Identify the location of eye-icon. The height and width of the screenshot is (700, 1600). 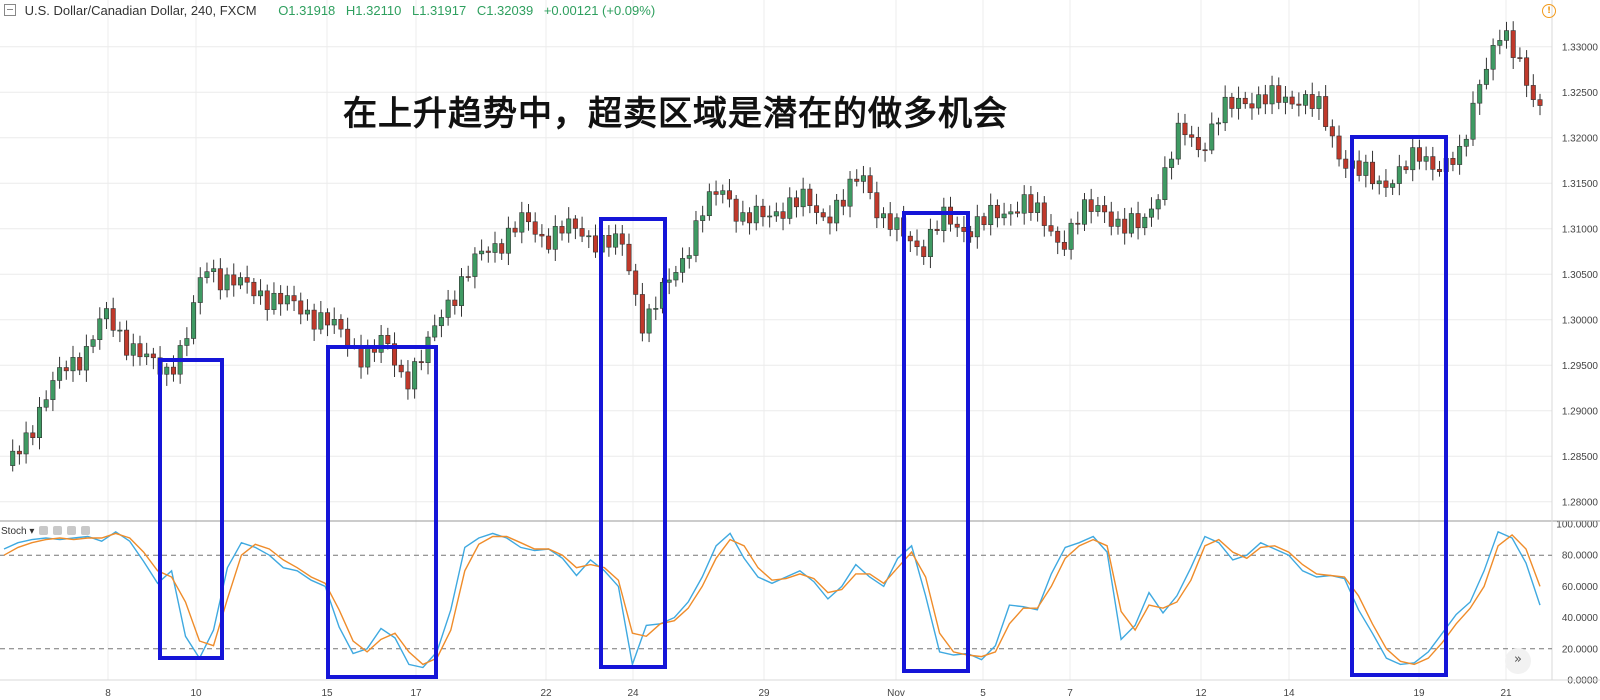
(44, 530).